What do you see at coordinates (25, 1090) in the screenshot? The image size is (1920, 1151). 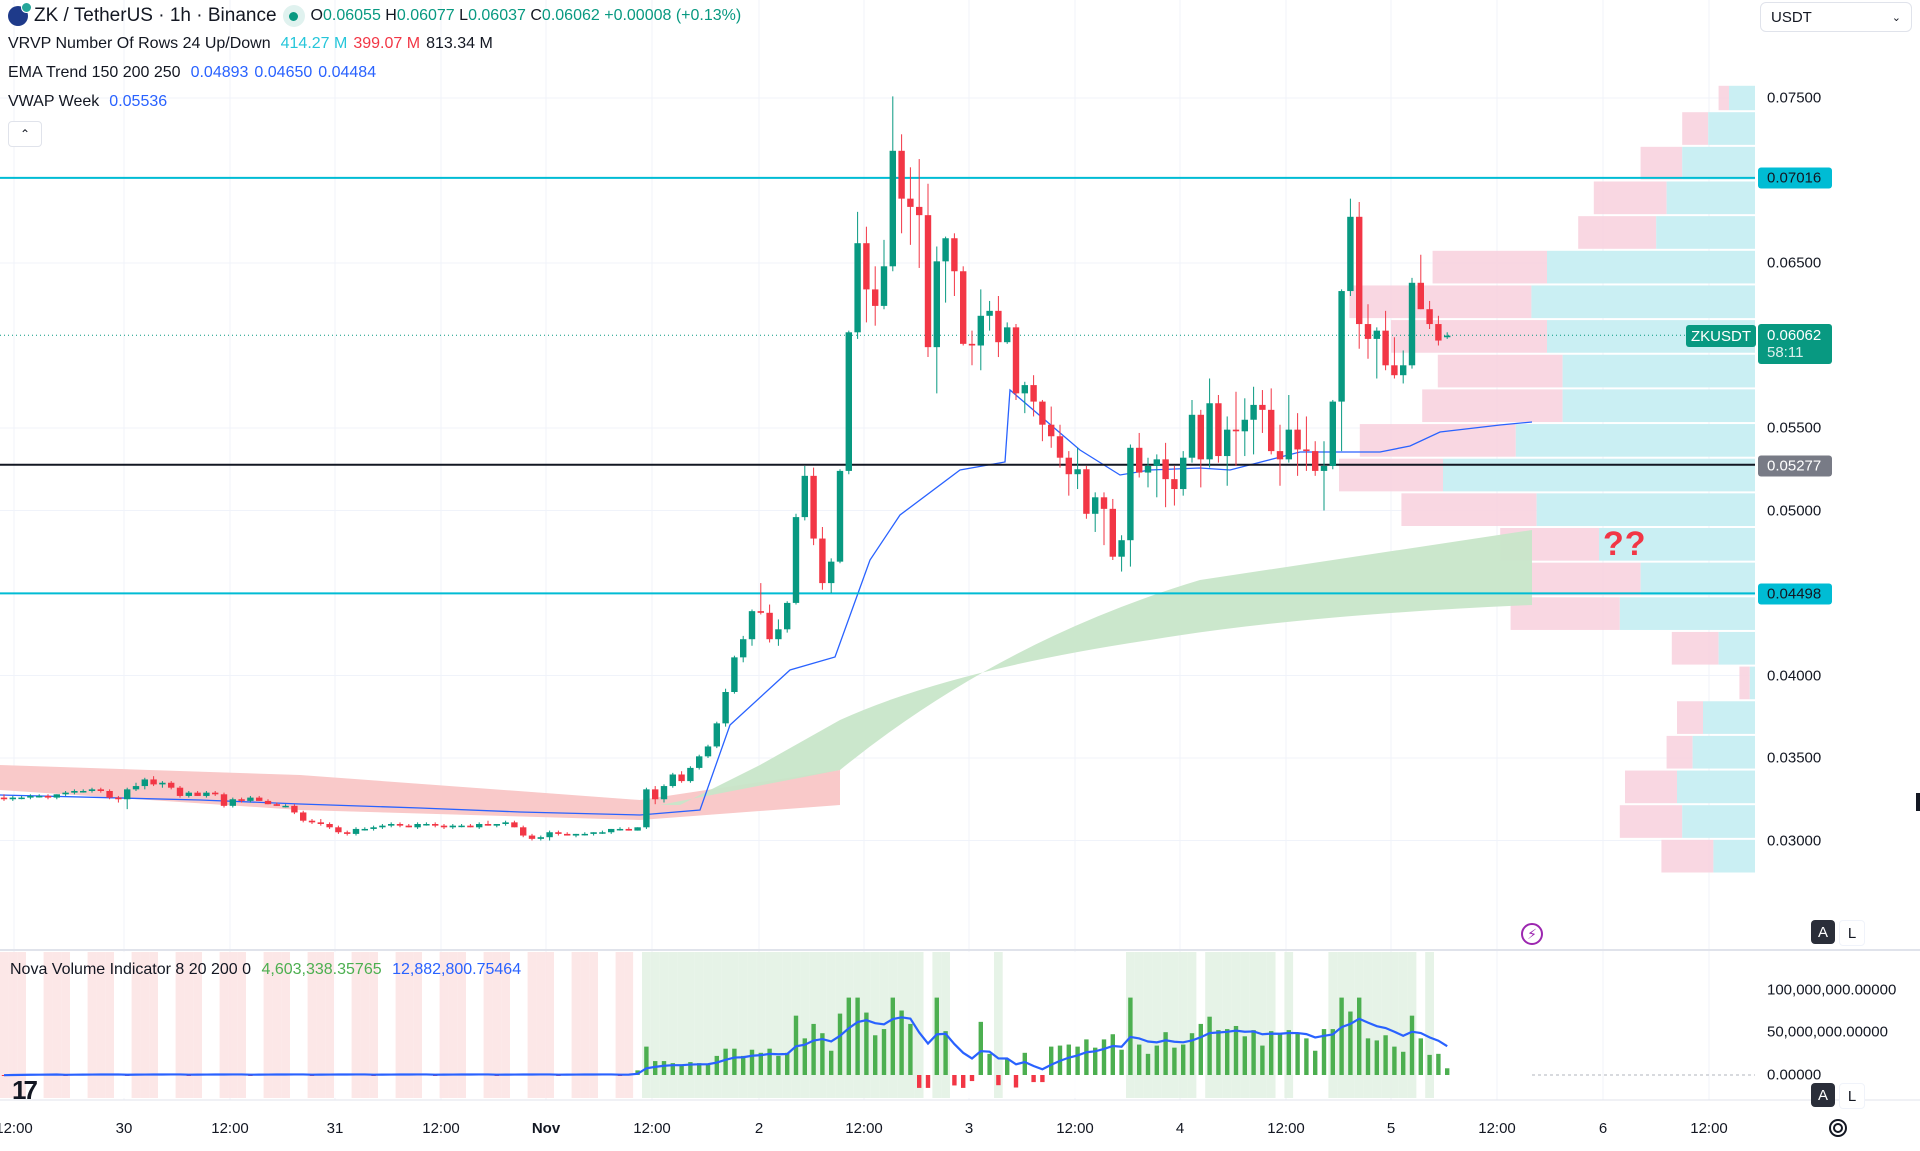 I see `tradingview-logo-icon: 17` at bounding box center [25, 1090].